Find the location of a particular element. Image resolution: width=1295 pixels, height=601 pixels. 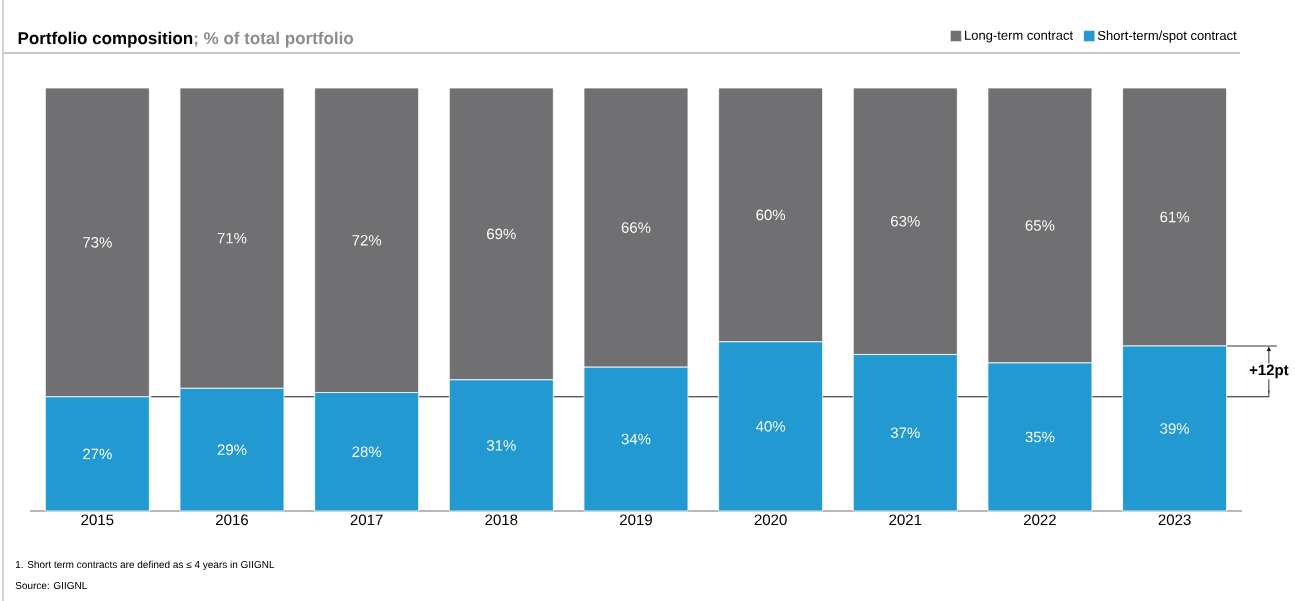

data-label: 39% is located at coordinates (1175, 428).